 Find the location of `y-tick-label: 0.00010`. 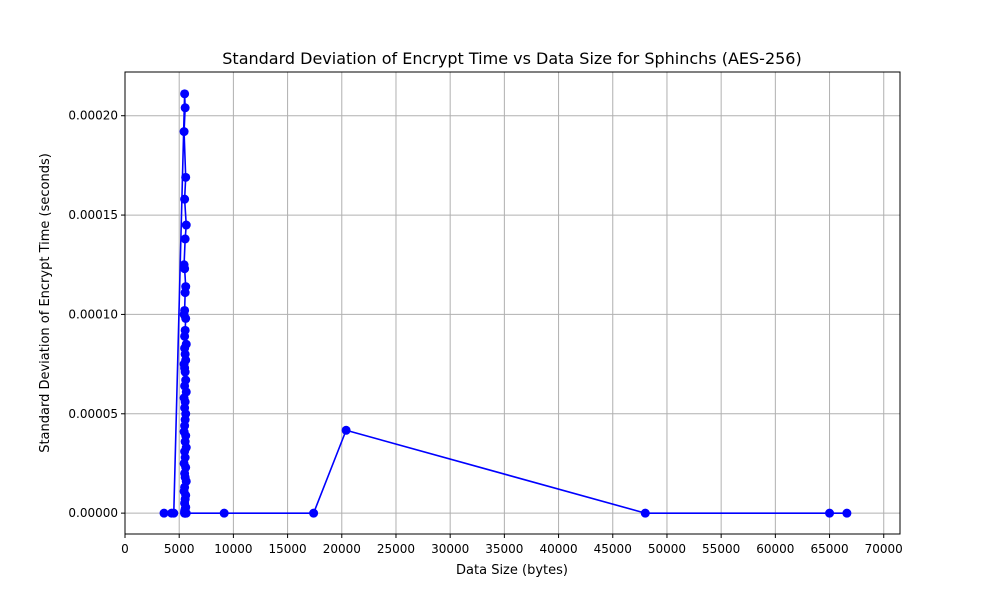

y-tick-label: 0.00010 is located at coordinates (93, 314).